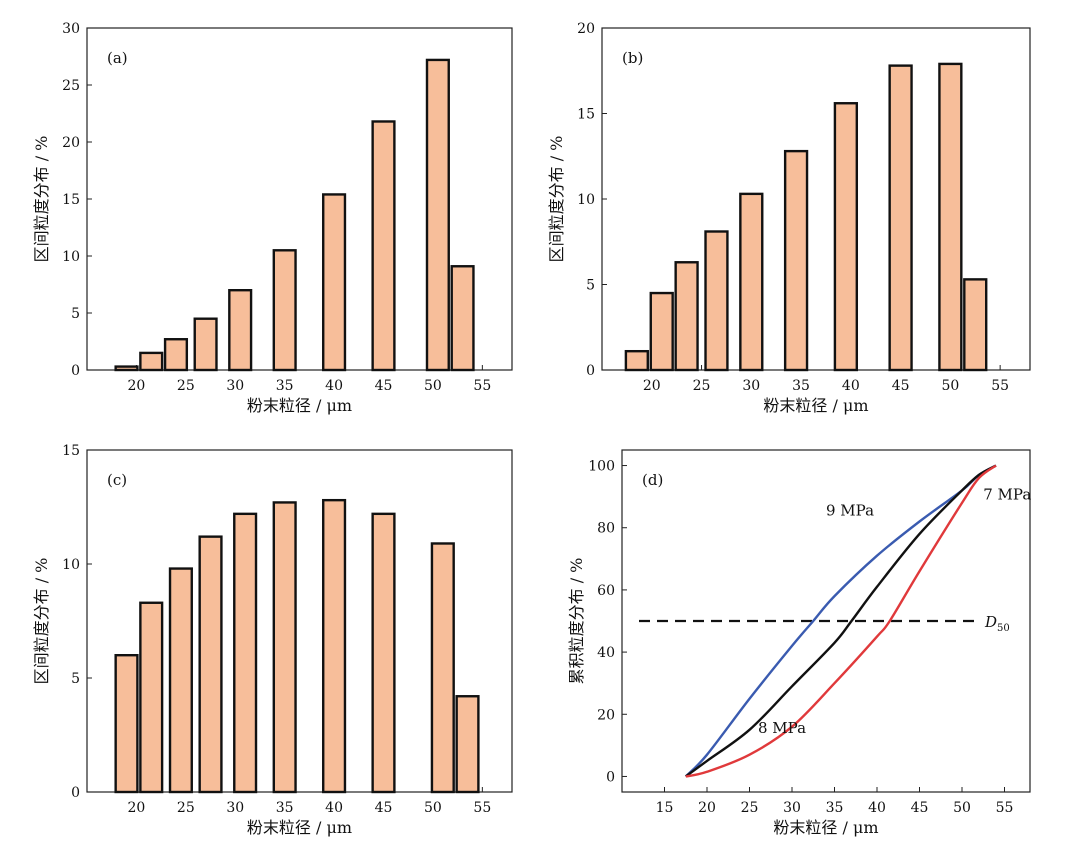 The width and height of the screenshot is (1080, 852). I want to click on series-annotation: 8 MPa, so click(782, 728).